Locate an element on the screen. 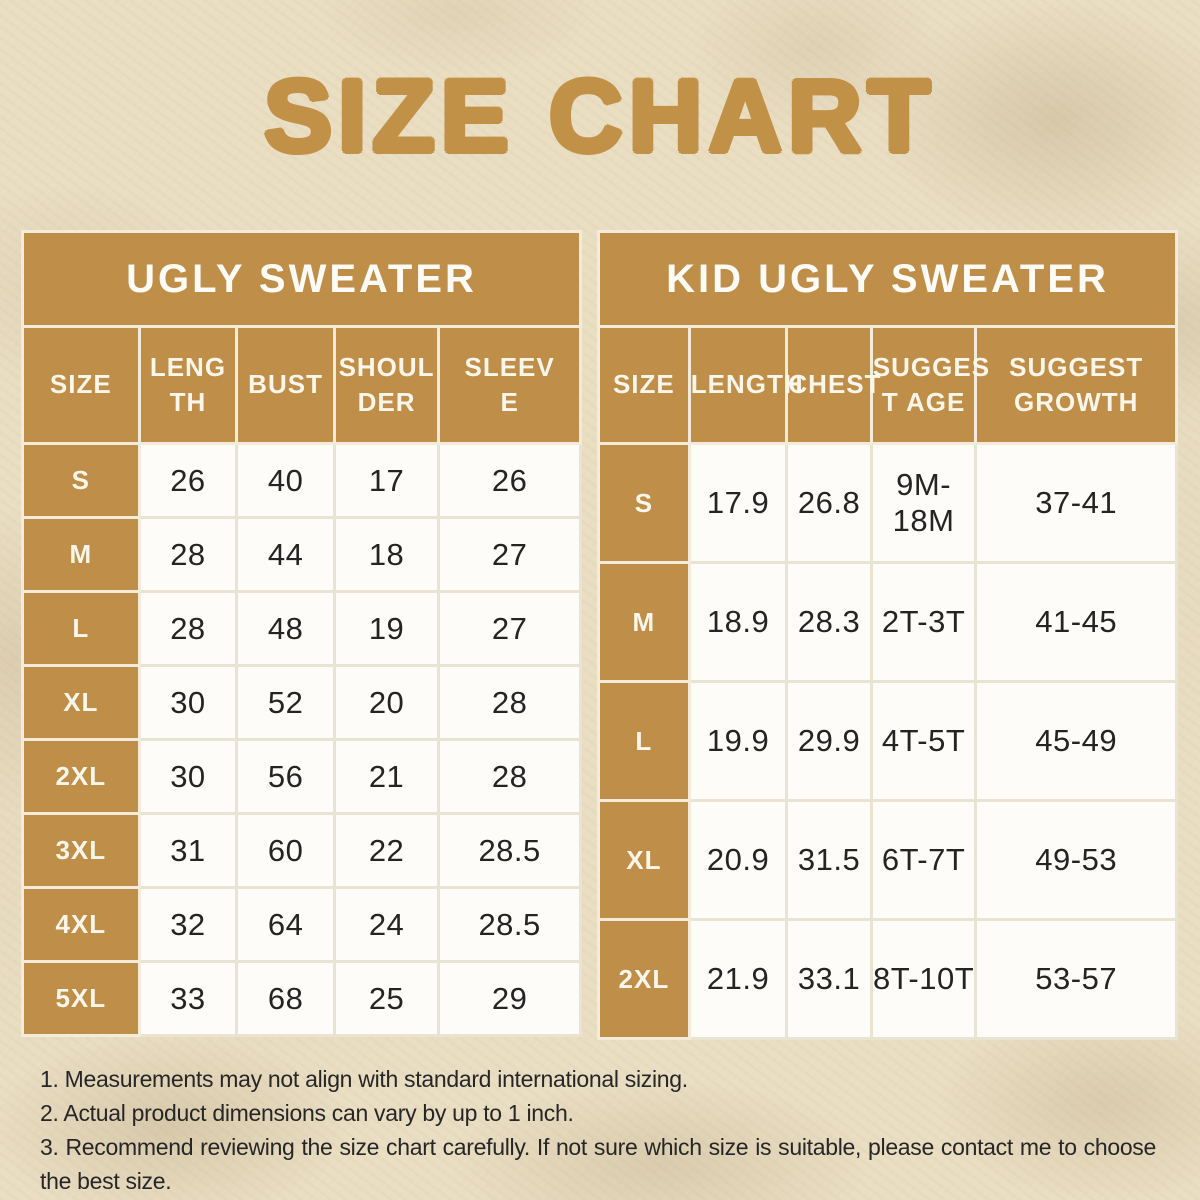 Image resolution: width=1200 pixels, height=1200 pixels. data-cell: 41-45 is located at coordinates (1076, 622).